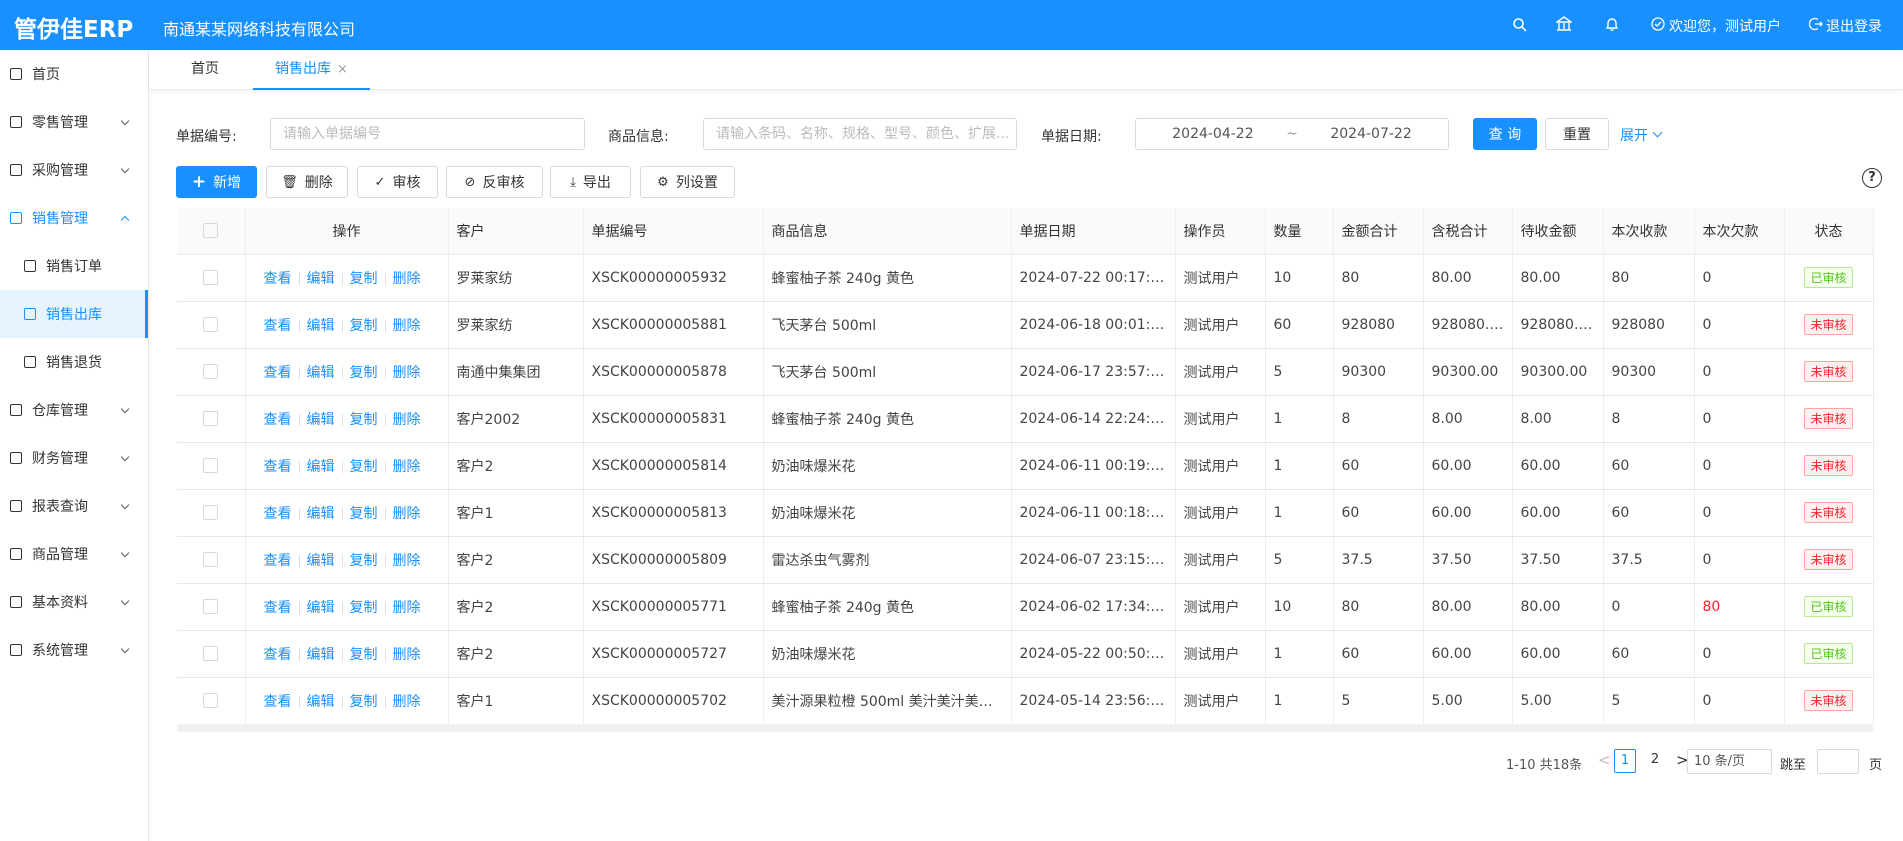 This screenshot has width=1903, height=841. Describe the element at coordinates (1612, 24) in the screenshot. I see `bell-icon` at that location.